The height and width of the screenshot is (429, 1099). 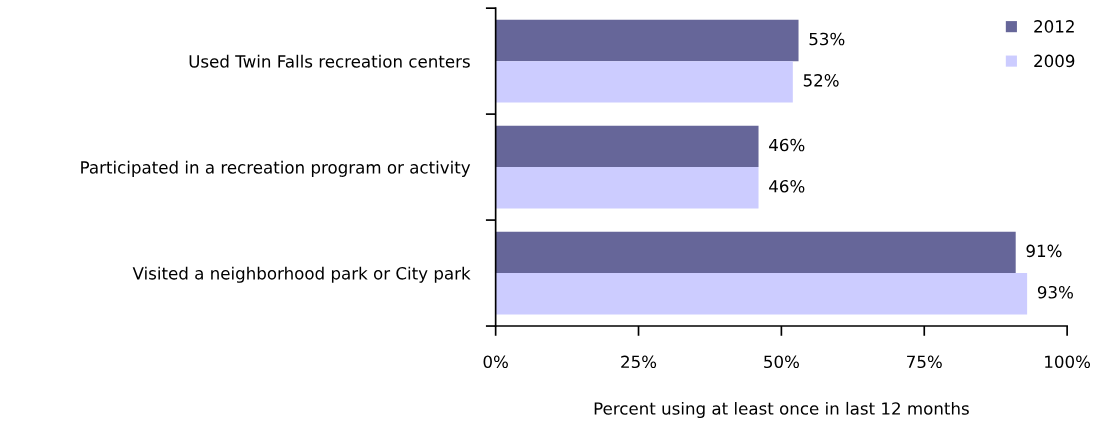 What do you see at coordinates (781, 410) in the screenshot?
I see `x-axis-title: Percent using at least once in last 12 months` at bounding box center [781, 410].